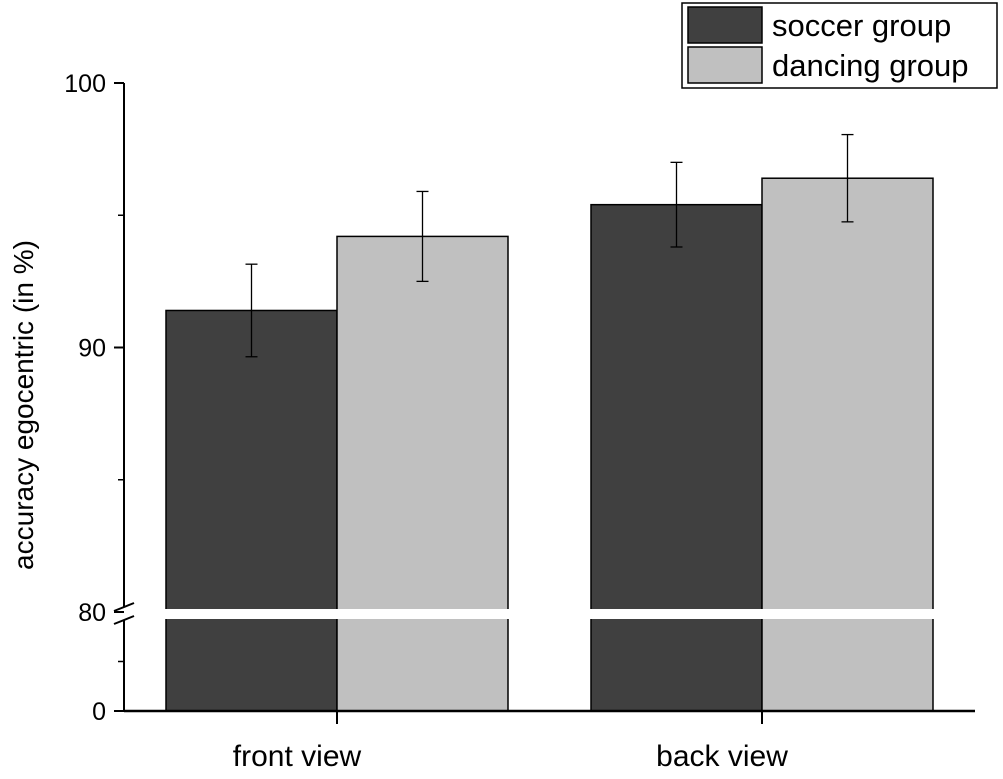 The image size is (1003, 779). What do you see at coordinates (124, 607) in the screenshot?
I see `y-axis-break-mark-upper` at bounding box center [124, 607].